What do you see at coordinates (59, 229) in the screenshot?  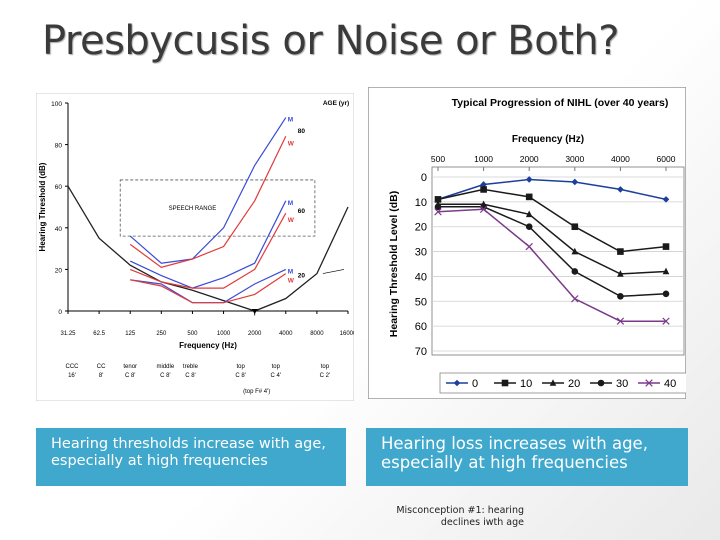 I see `left-y-tick-label: 40` at bounding box center [59, 229].